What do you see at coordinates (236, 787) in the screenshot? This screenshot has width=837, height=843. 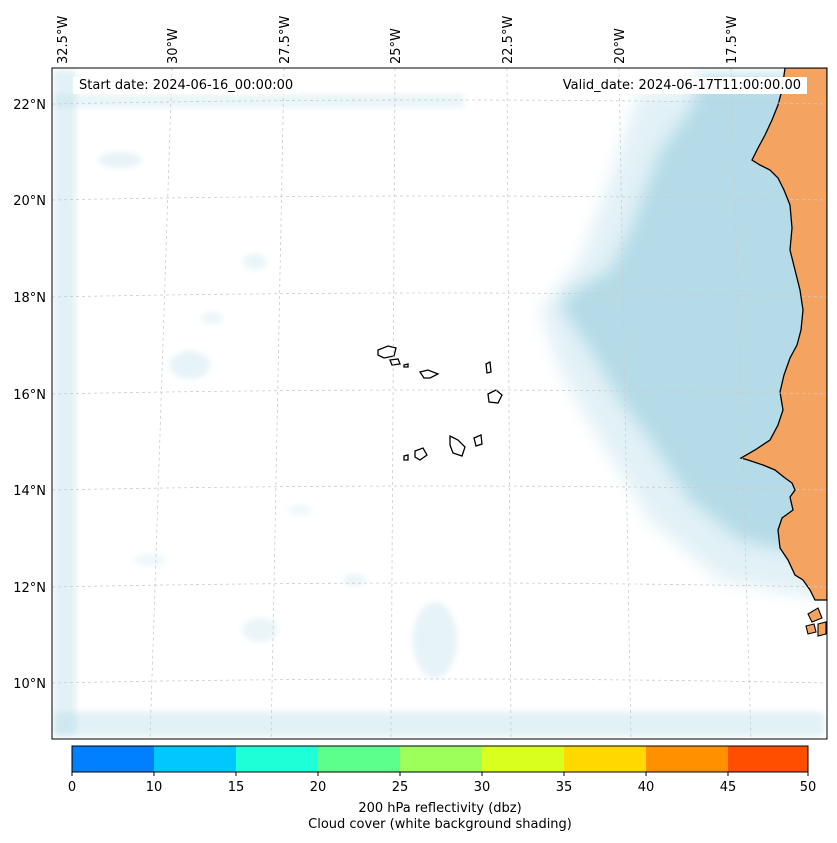 I see `colorbar-tick-label: 15` at bounding box center [236, 787].